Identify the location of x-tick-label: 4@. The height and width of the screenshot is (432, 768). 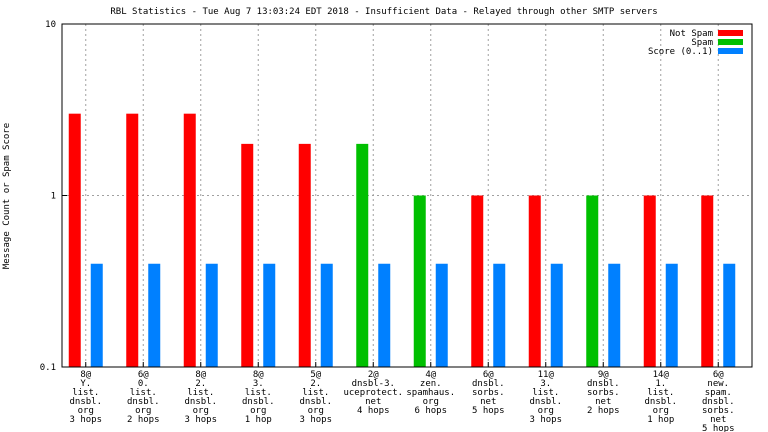
(430, 375).